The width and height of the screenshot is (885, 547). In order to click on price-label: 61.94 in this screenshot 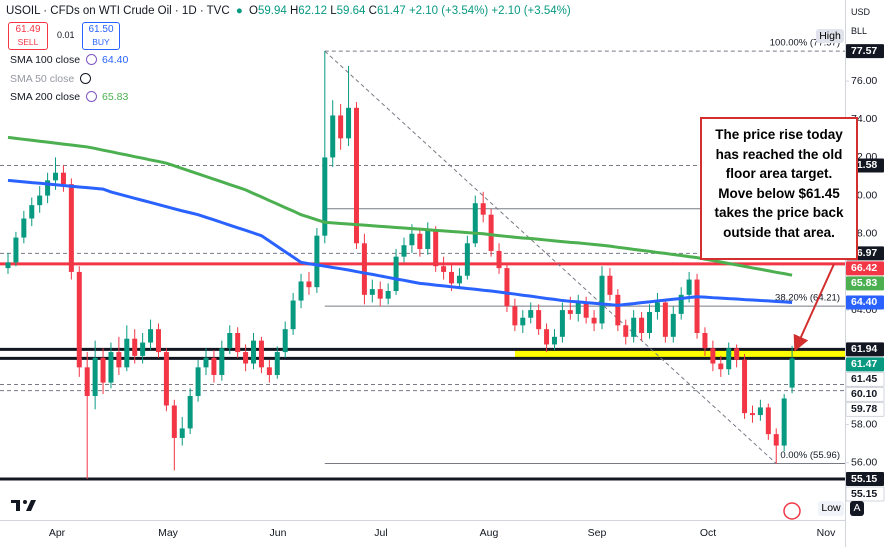, I will do `click(864, 349)`.